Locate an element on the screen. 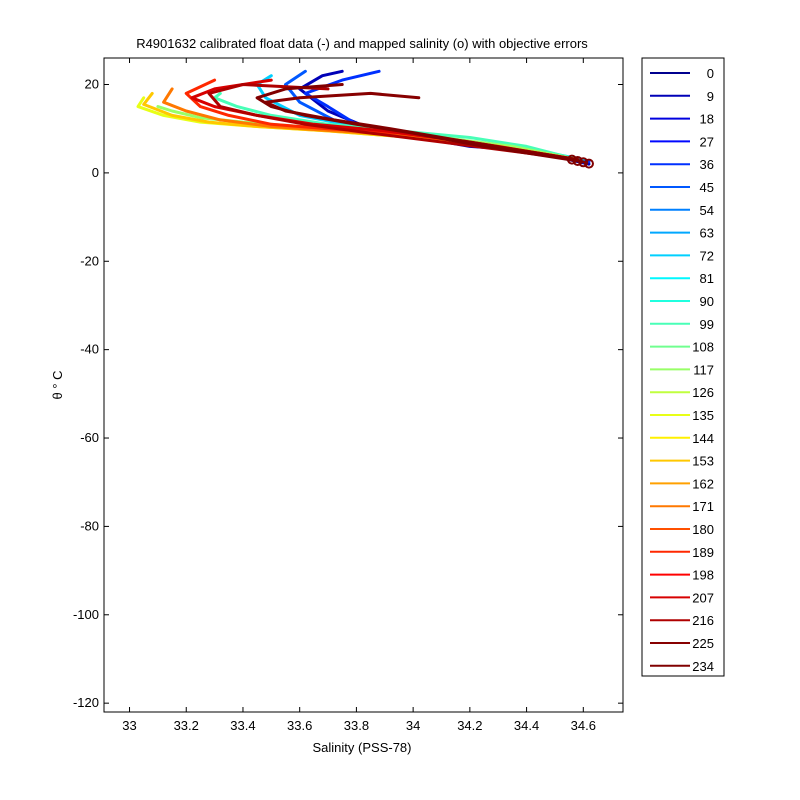 The height and width of the screenshot is (800, 800). legend-label: 117 is located at coordinates (703, 369).